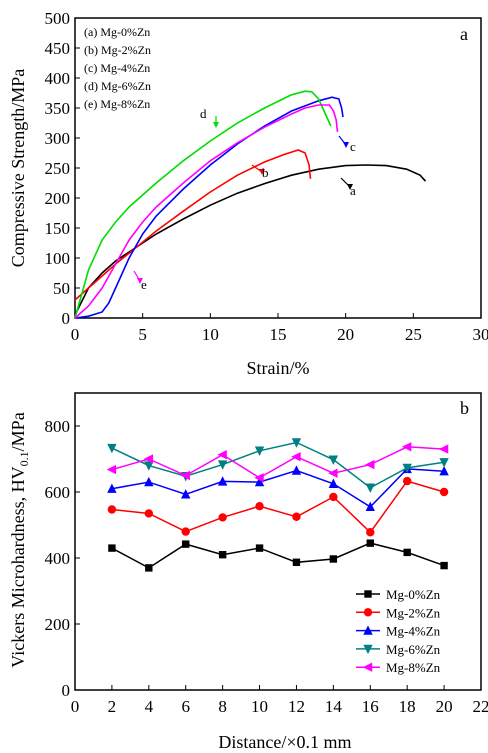  What do you see at coordinates (18, 566) in the screenshot?
I see `y-axis-label-b-main: Vickers Microhardness, HV` at bounding box center [18, 566].